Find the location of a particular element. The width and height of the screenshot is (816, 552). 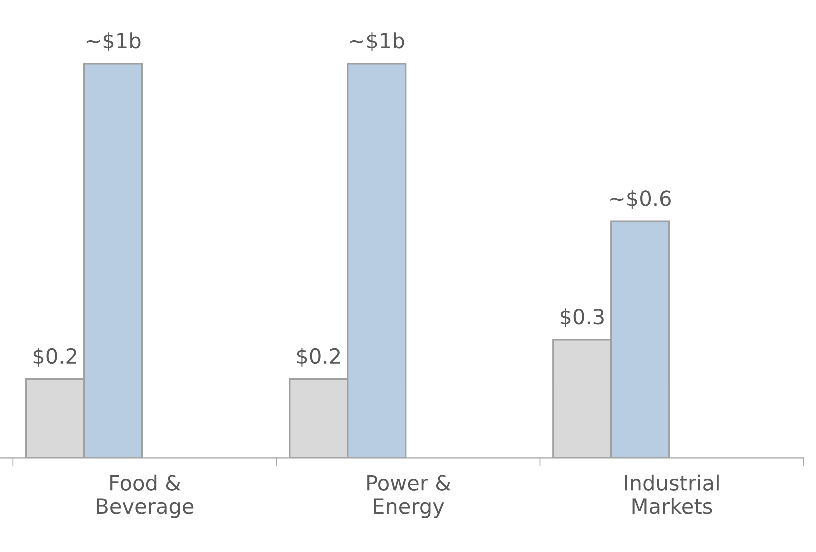

x-tick-label: Power & Energy is located at coordinates (409, 496).